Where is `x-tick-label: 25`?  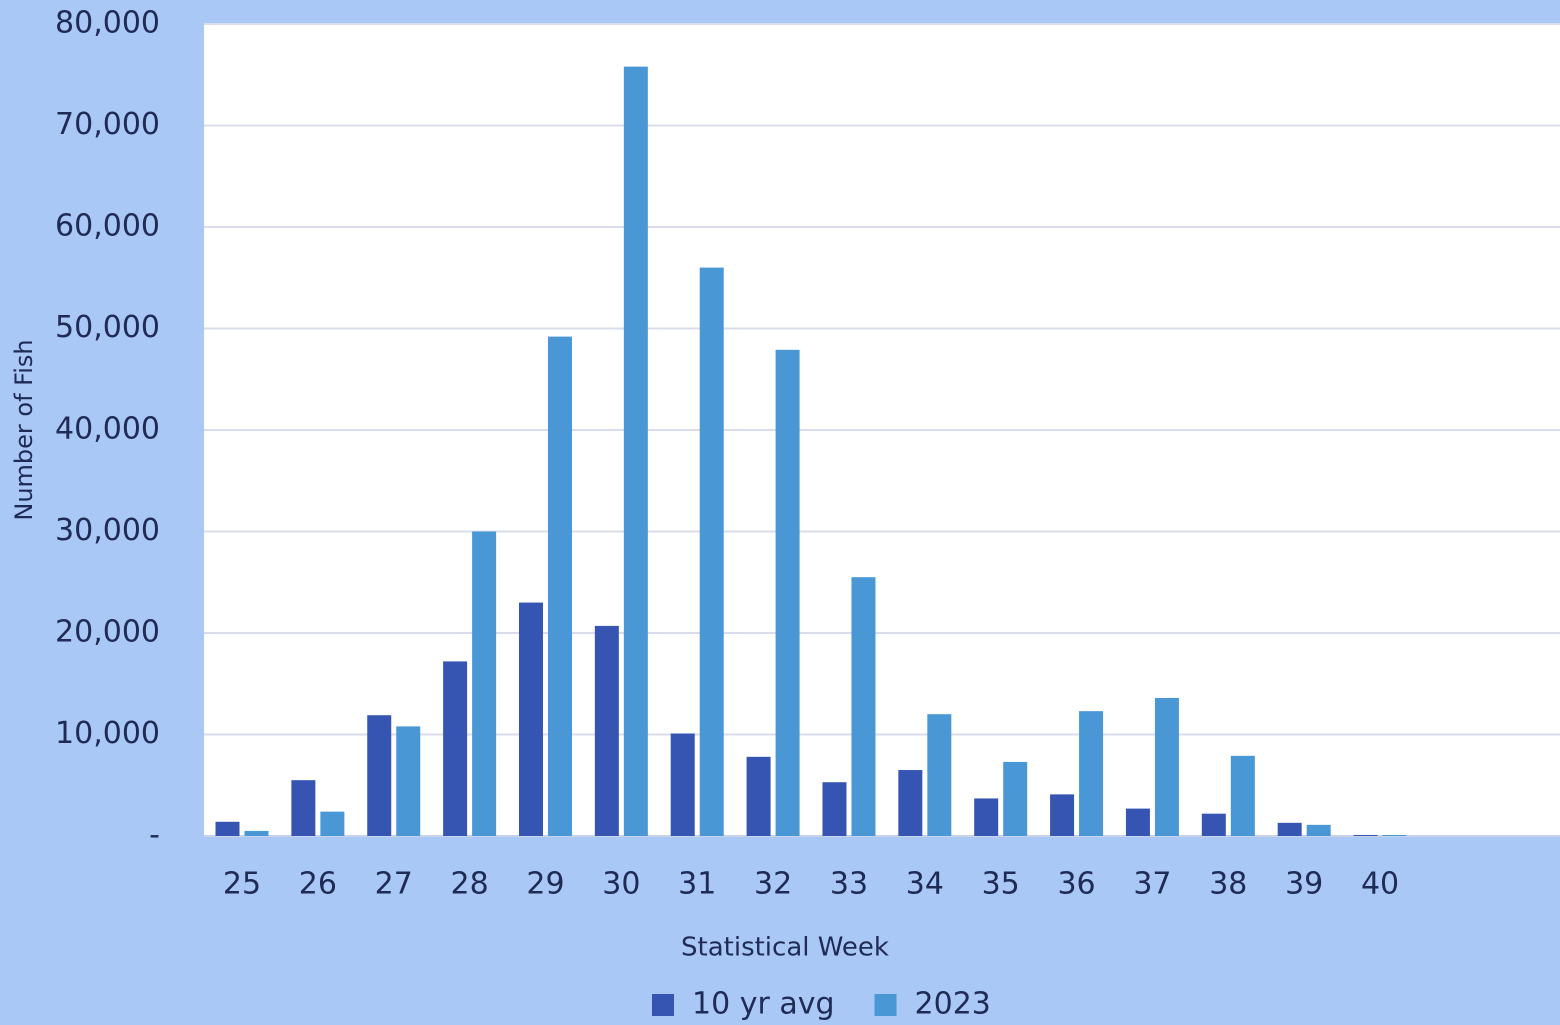
x-tick-label: 25 is located at coordinates (242, 884).